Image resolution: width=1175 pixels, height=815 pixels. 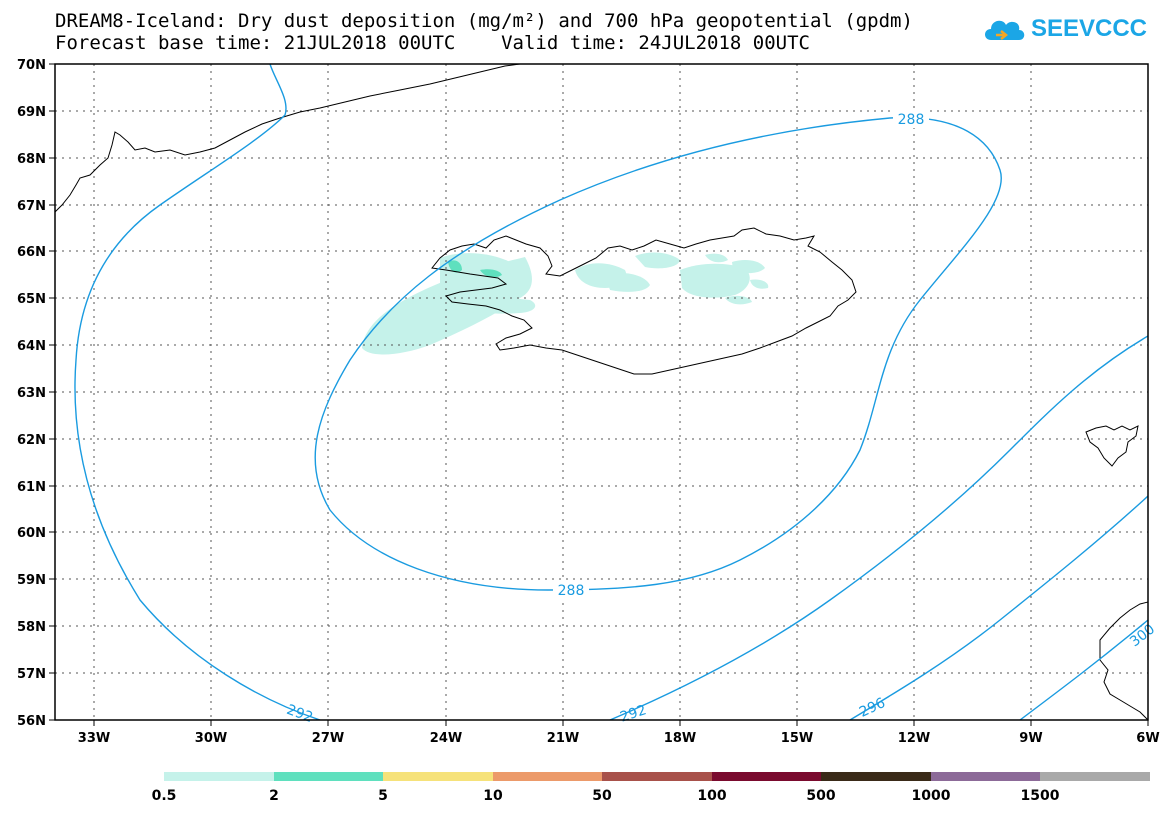 What do you see at coordinates (872, 708) in the screenshot?
I see `contour-label-296: 296` at bounding box center [872, 708].